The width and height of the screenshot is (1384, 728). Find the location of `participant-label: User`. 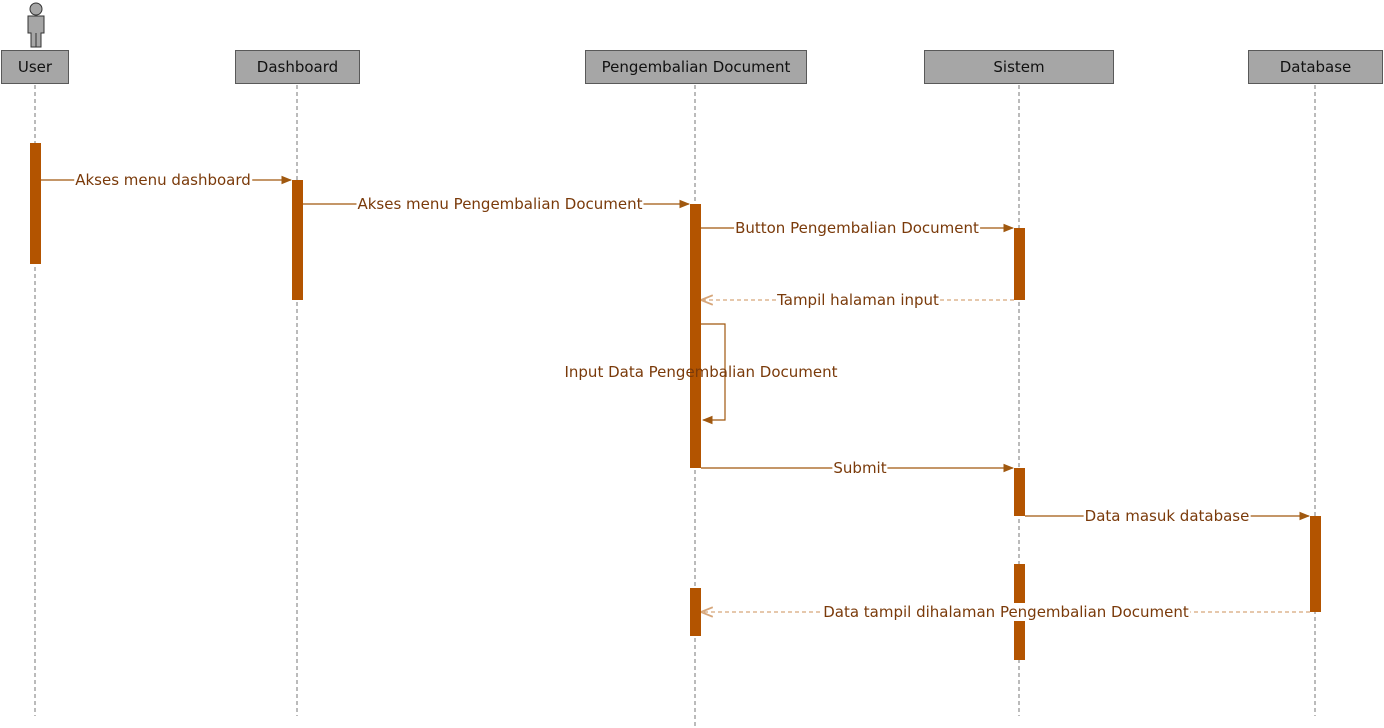

participant-label: User is located at coordinates (35, 67).